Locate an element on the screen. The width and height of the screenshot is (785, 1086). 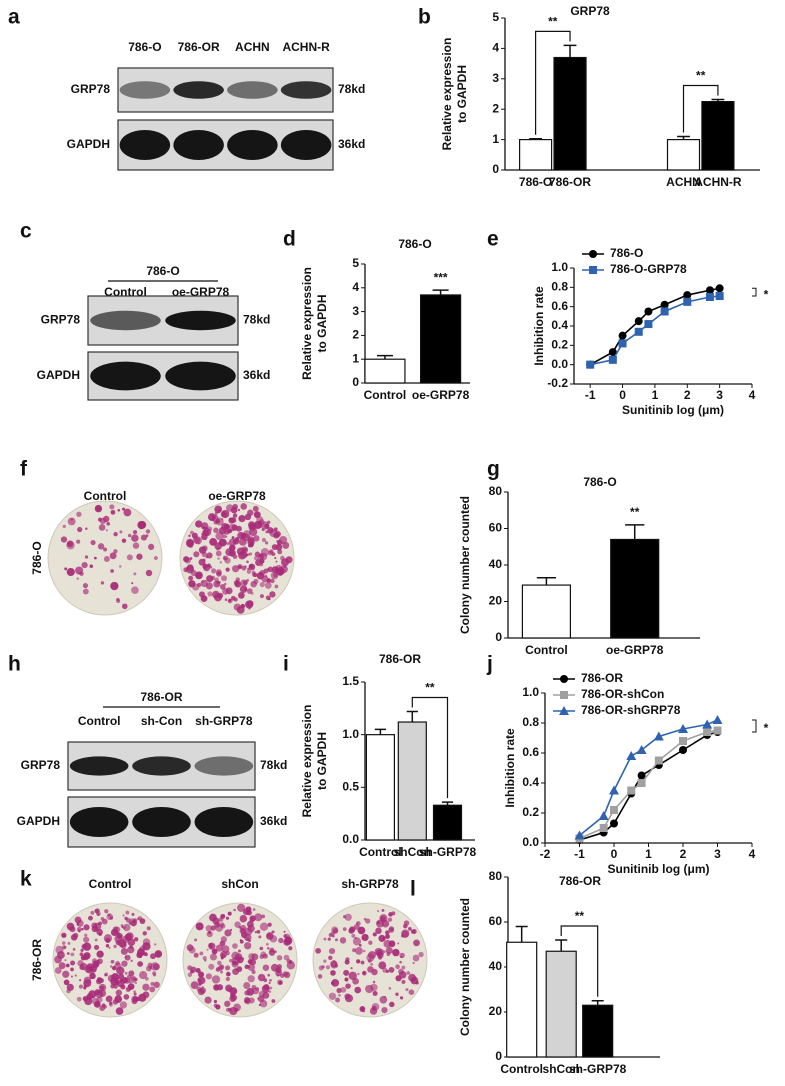
lane-label: ACHN is located at coordinates (252, 47).